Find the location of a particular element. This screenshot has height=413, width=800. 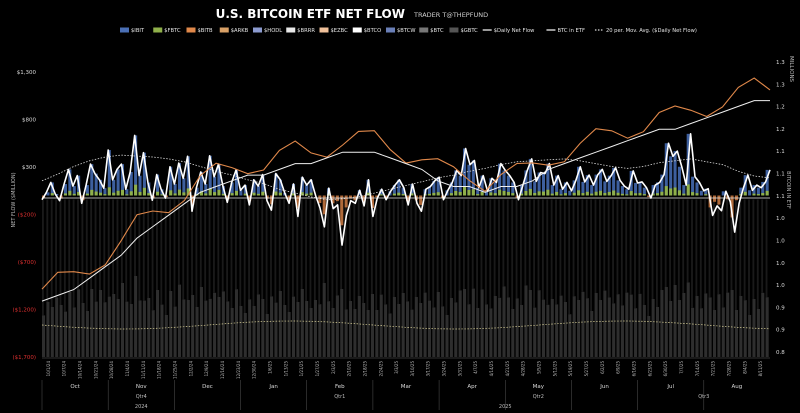

x-tick-label: 3/17/25 is located at coordinates (428, 369).